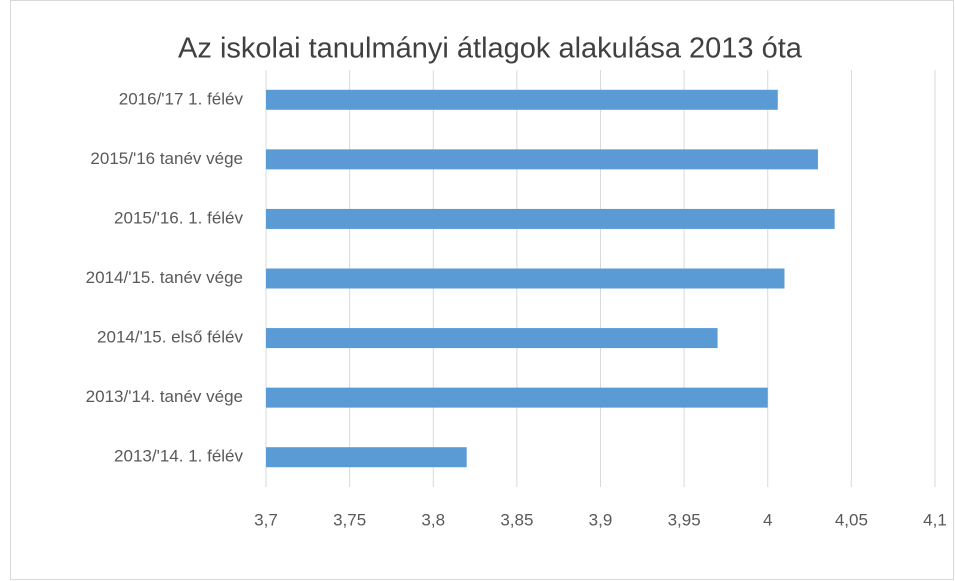 Image resolution: width=955 pixels, height=581 pixels. I want to click on y-tick-label: 2015/'16. 1. félév, so click(178, 217).